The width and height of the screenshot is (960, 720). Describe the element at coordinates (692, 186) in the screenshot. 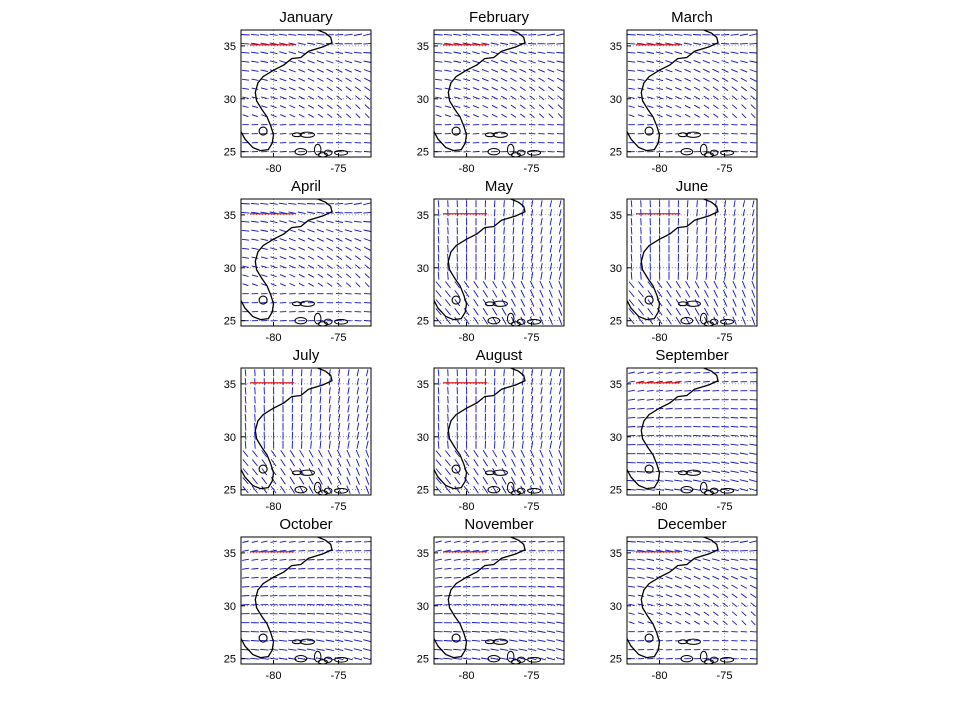

I see `panel-title: June` at that location.